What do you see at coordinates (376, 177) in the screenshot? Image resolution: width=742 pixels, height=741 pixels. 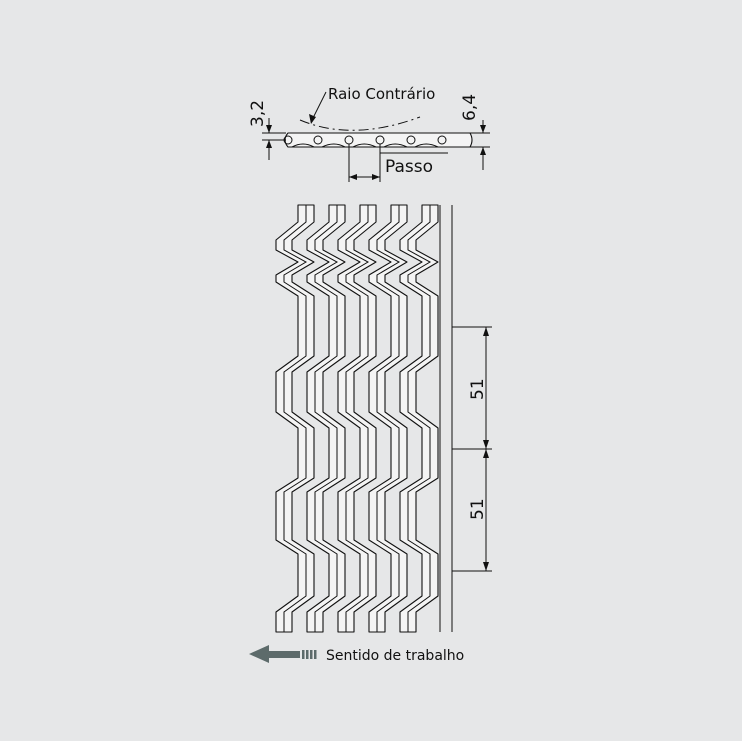 I see `pitch-arrow-right` at bounding box center [376, 177].